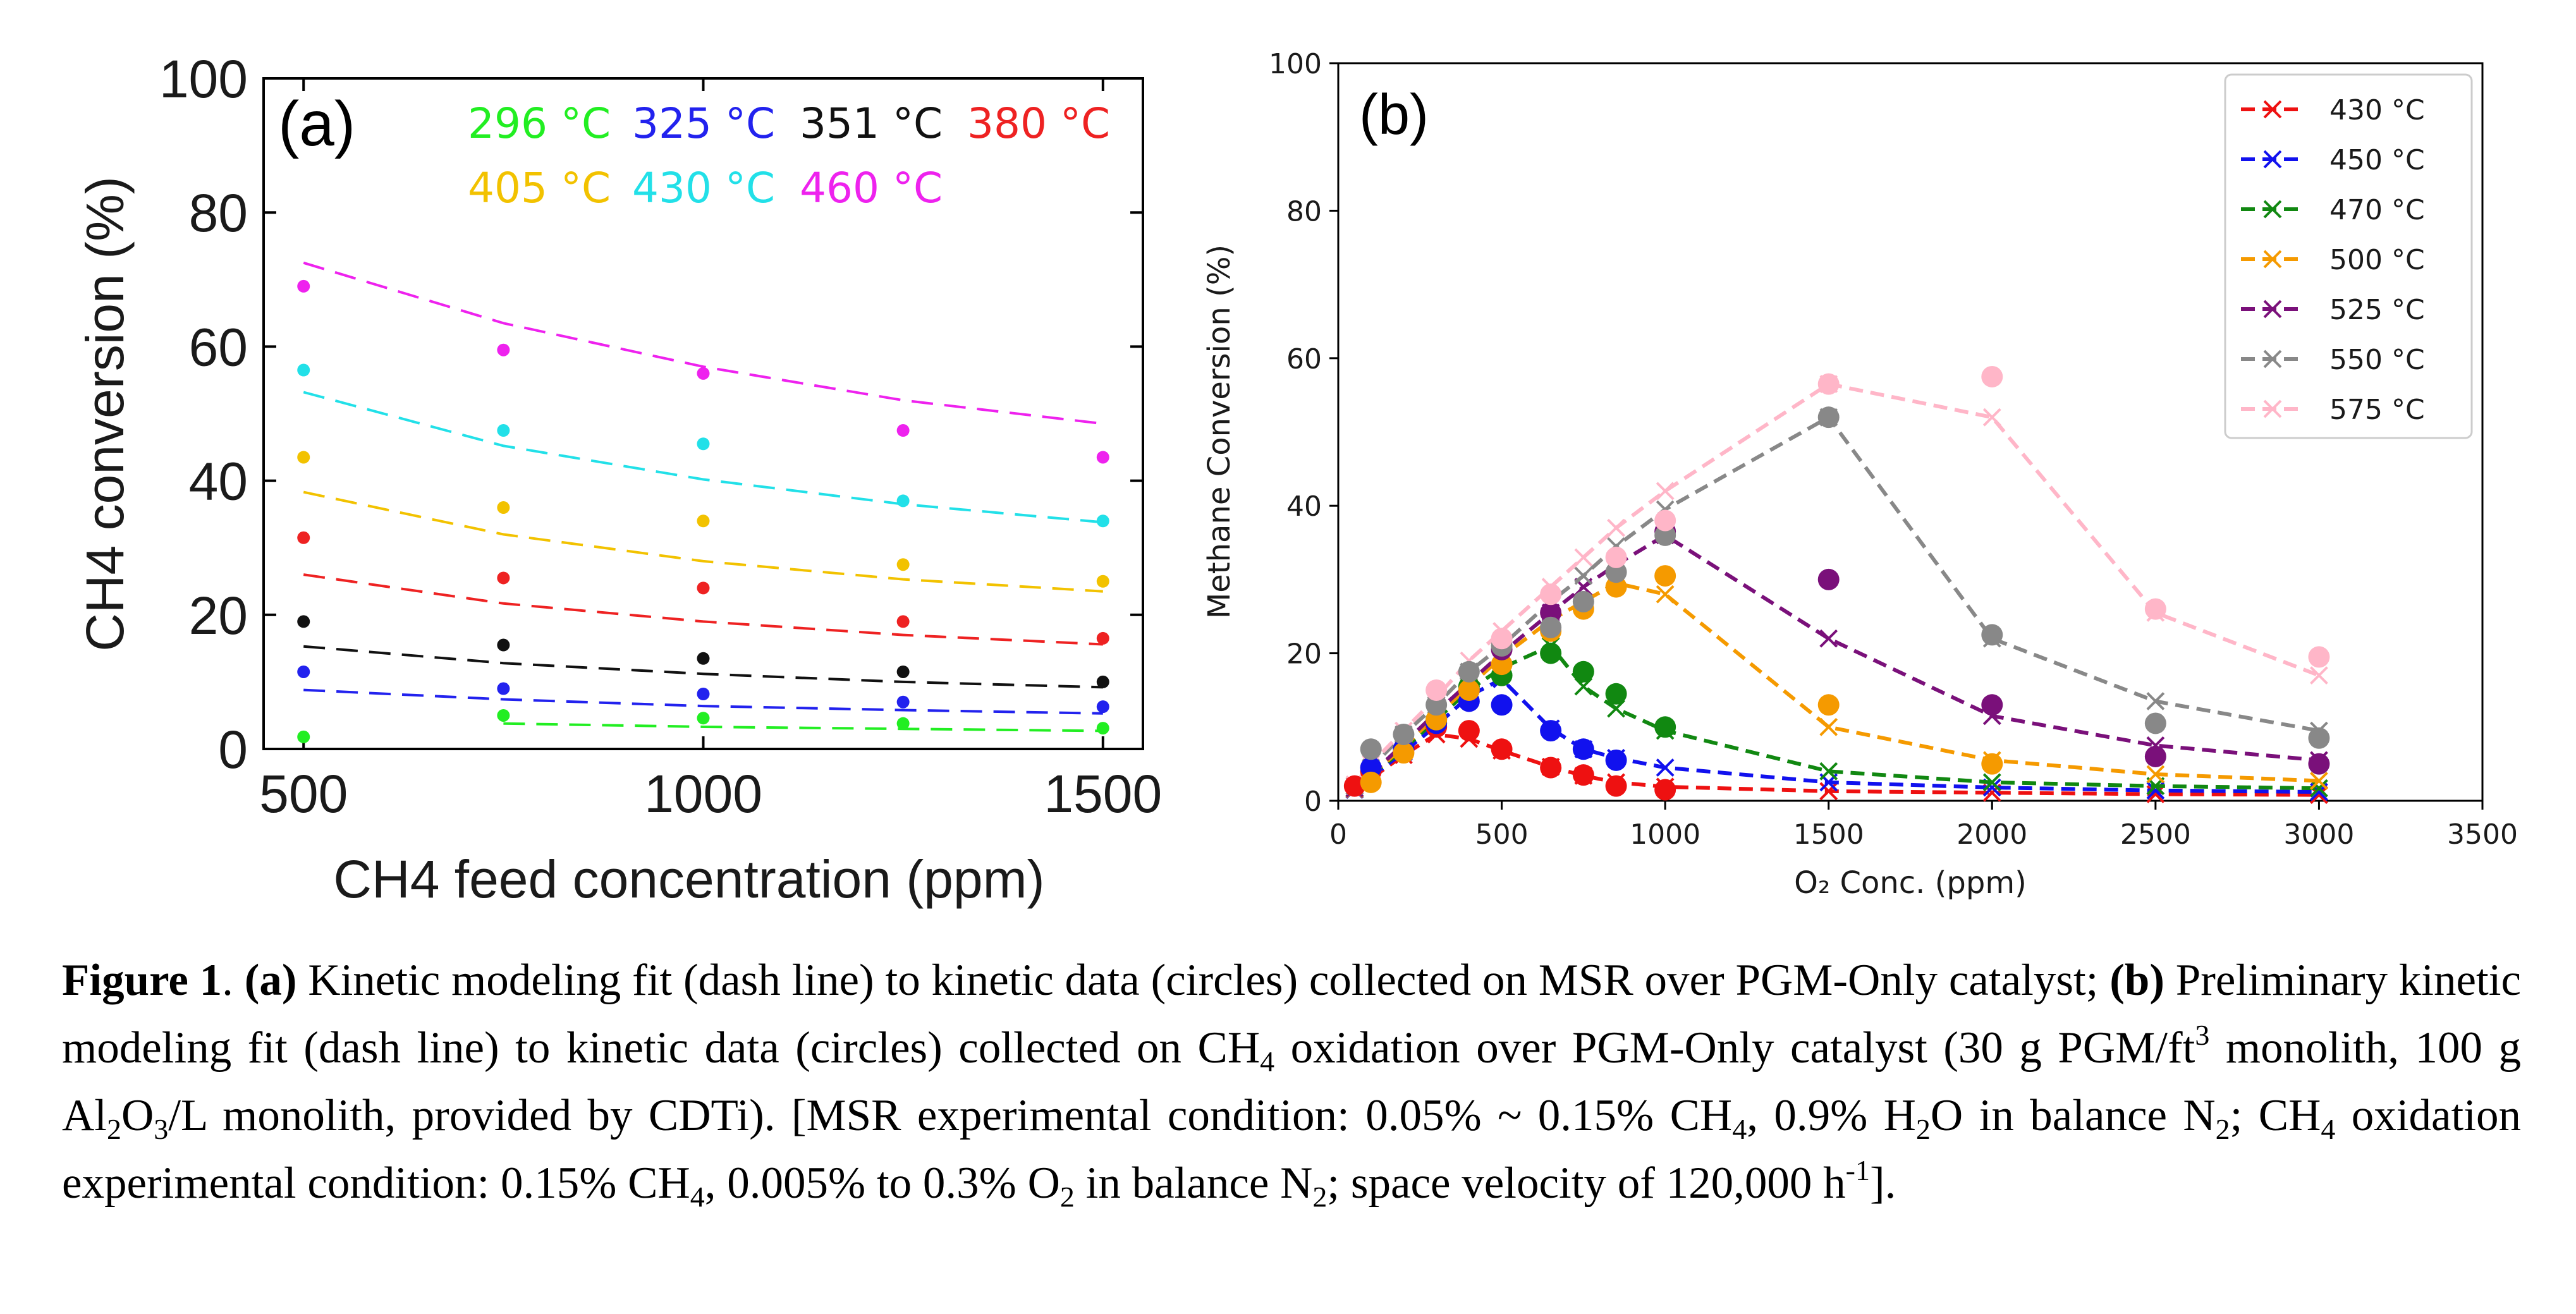 The height and width of the screenshot is (1314, 2576). I want to click on legend-entry: 351 °C, so click(871, 124).